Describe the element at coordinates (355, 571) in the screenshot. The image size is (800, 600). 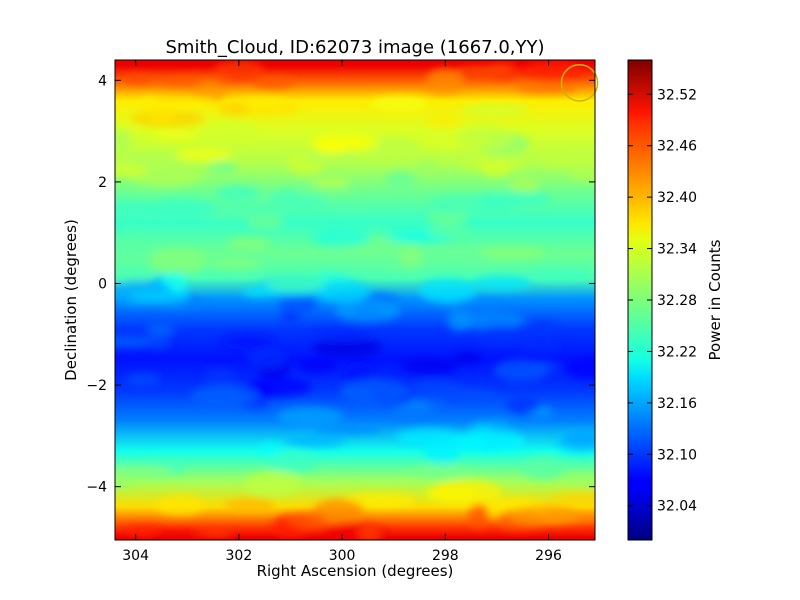
I see `x-axis-label: Right Ascension (degrees)` at that location.